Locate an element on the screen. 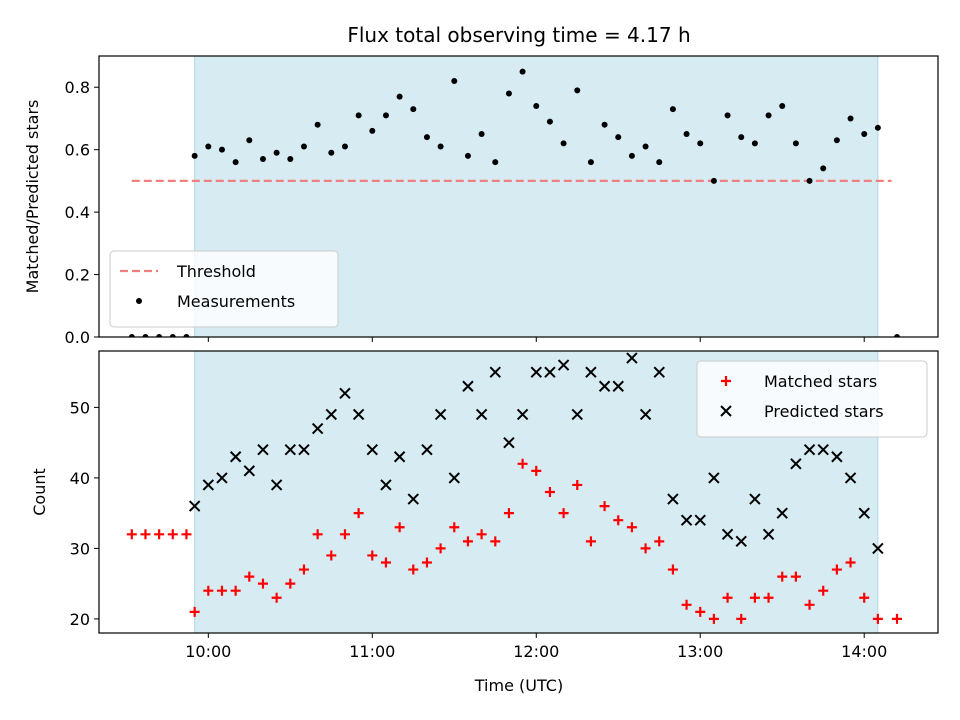 Image resolution: width=960 pixels, height=720 pixels. legend: Threshold Measurements is located at coordinates (224, 289).